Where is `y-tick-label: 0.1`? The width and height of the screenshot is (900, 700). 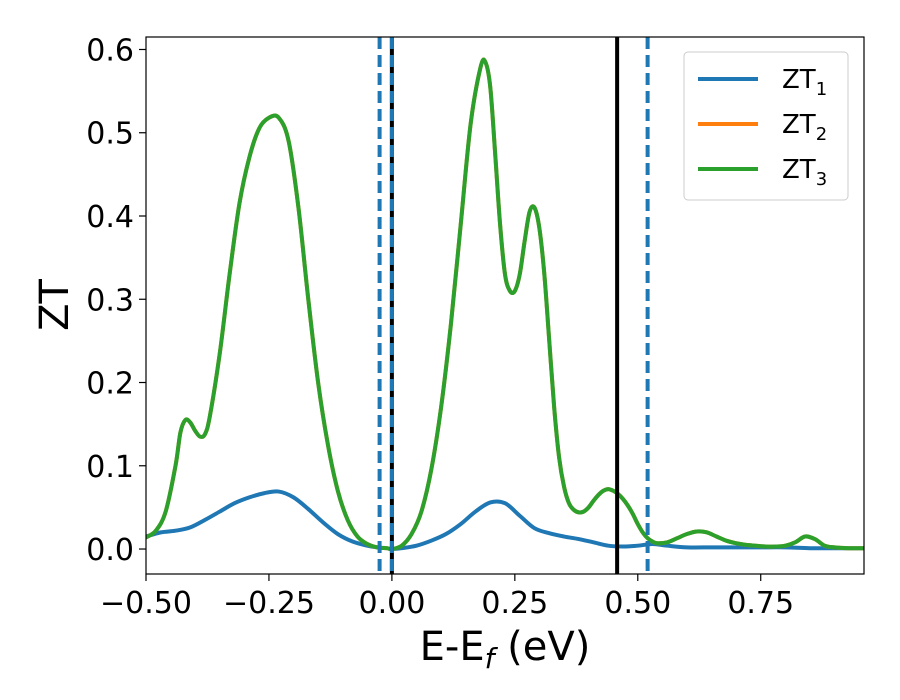
y-tick-label: 0.1 is located at coordinates (110, 467).